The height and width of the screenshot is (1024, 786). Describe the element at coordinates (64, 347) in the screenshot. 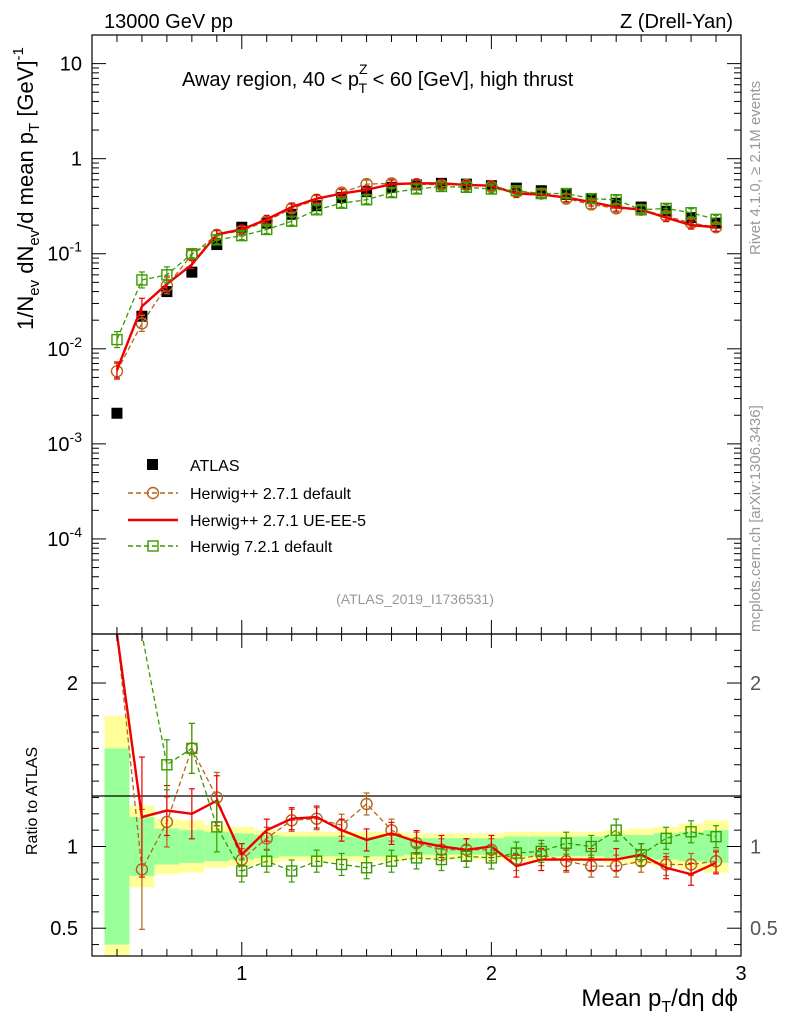

I see `y-tick-label-main: 10⁻²` at that location.